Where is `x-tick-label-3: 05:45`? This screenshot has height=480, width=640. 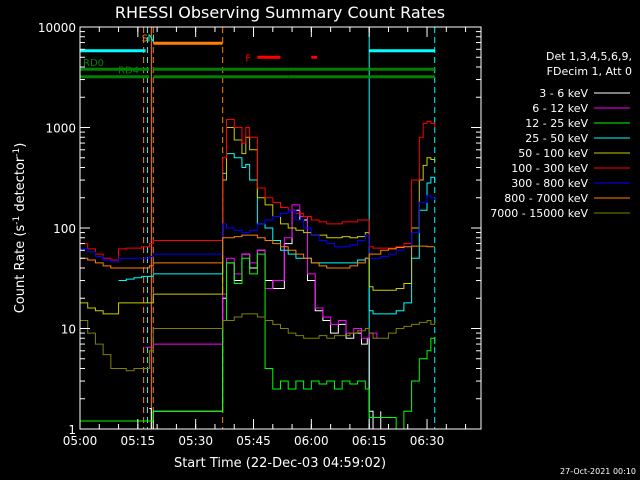
x-tick-label-3: 05:45 is located at coordinates (253, 441).